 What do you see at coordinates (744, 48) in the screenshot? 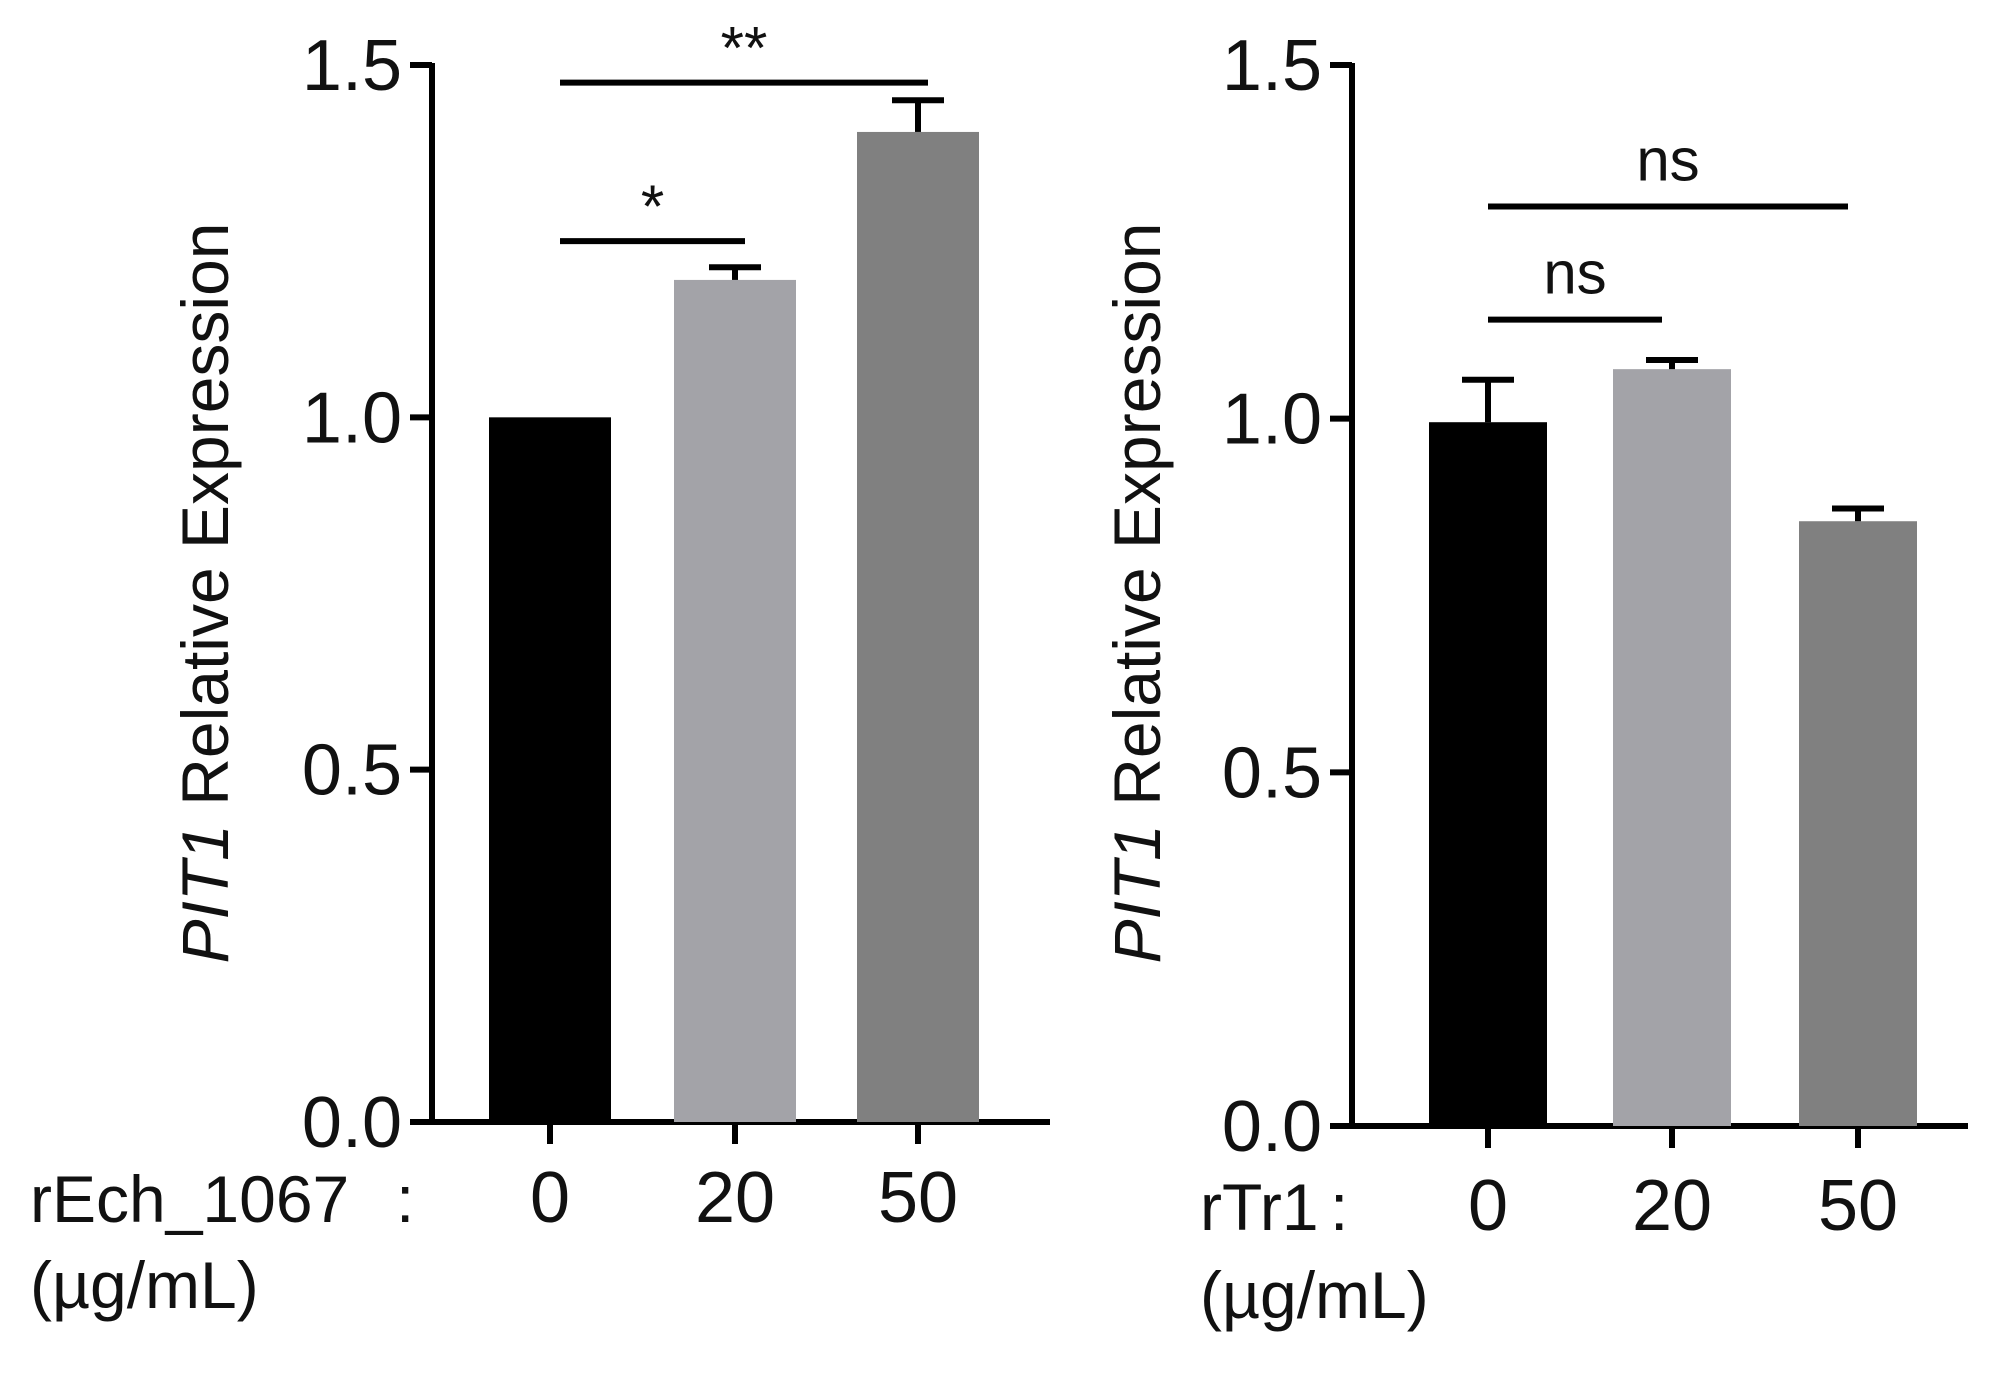
I see `significance-label: **` at bounding box center [744, 48].